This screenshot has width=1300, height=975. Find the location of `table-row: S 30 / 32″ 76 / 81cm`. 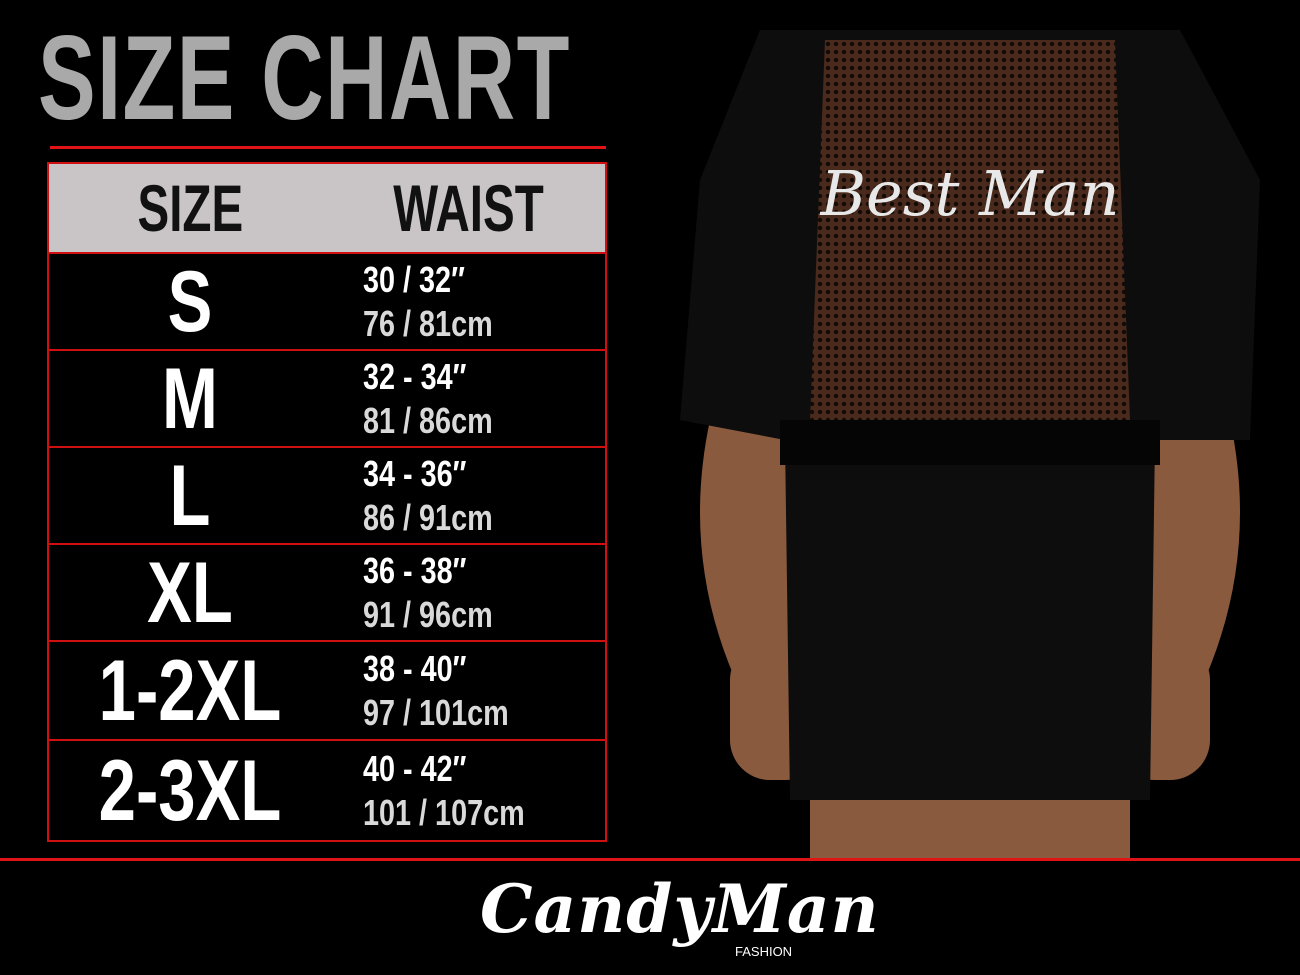

table-row: S 30 / 32″ 76 / 81cm is located at coordinates (327, 302).